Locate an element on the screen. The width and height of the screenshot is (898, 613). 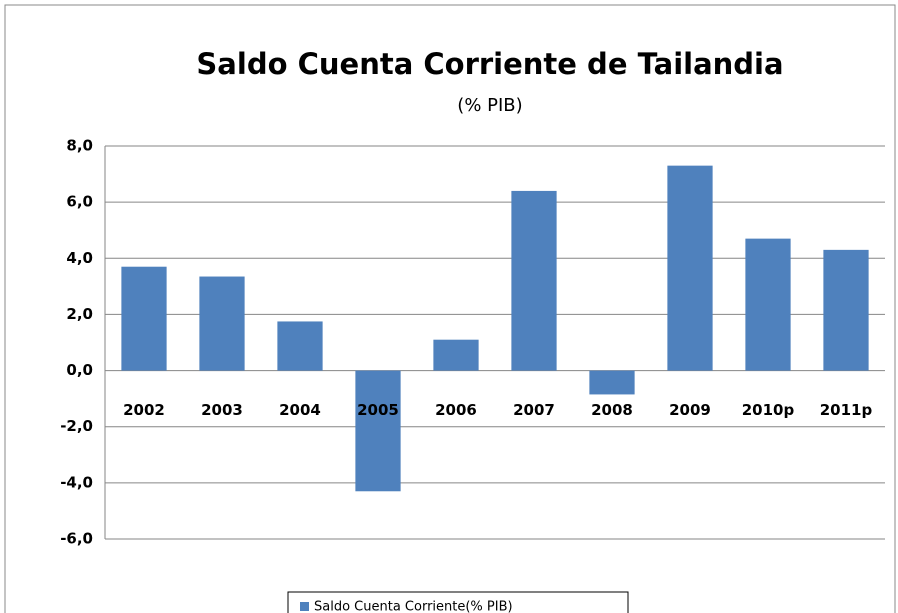
x-tick-label: 2011p is located at coordinates (846, 410).